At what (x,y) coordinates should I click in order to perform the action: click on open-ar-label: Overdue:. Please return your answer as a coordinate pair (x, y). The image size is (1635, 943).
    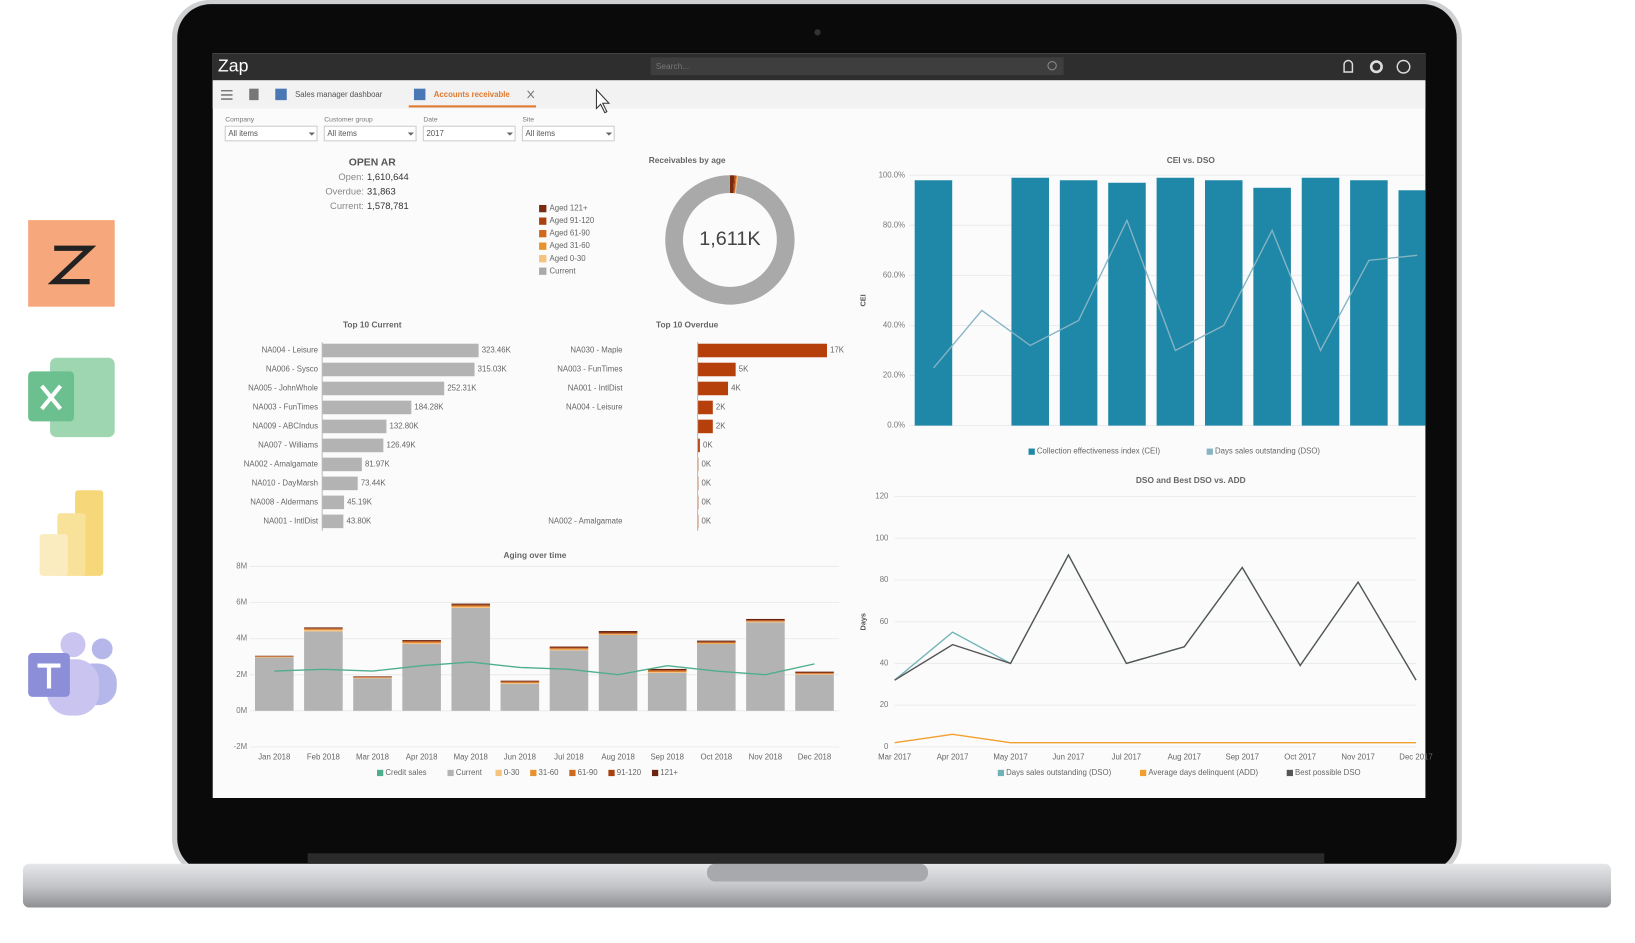
    Looking at the image, I should click on (344, 191).